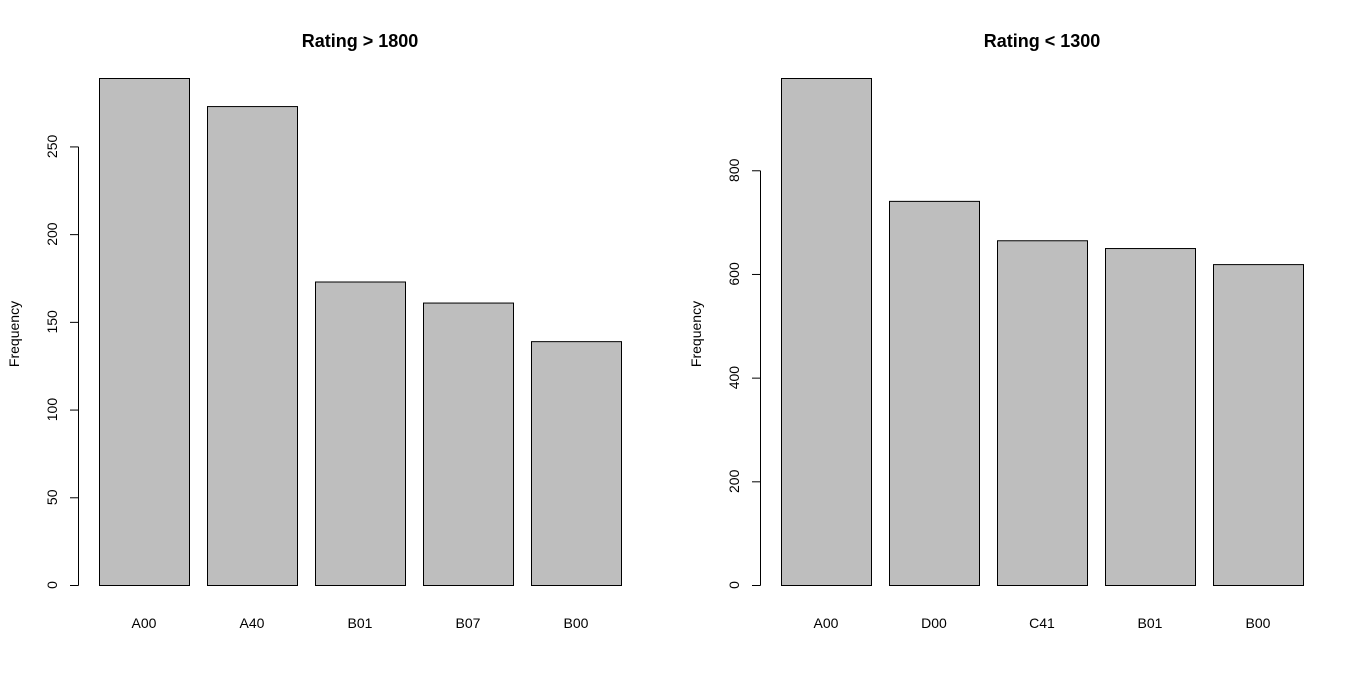 This screenshot has height=689, width=1364. I want to click on y-tick-label: 400, so click(734, 378).